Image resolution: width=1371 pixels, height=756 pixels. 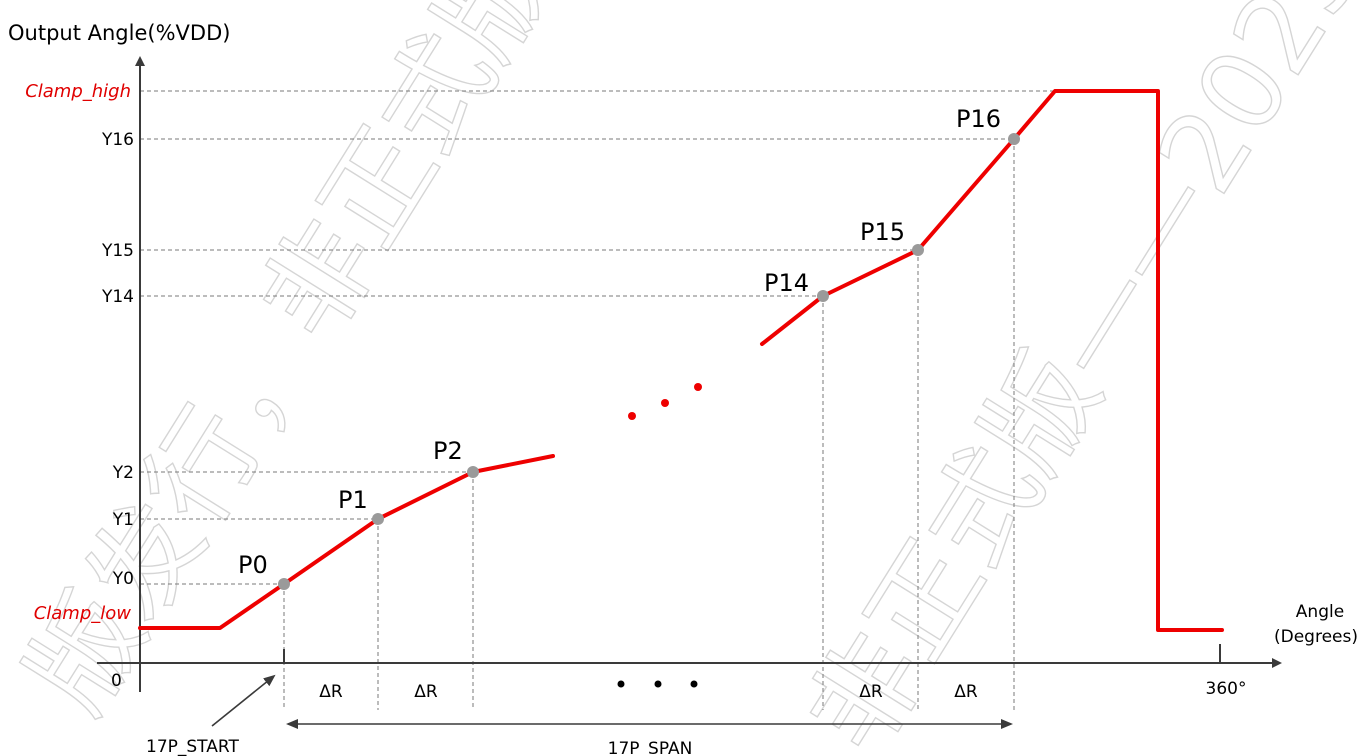 What do you see at coordinates (378, 519) in the screenshot?
I see `point-p1-marker` at bounding box center [378, 519].